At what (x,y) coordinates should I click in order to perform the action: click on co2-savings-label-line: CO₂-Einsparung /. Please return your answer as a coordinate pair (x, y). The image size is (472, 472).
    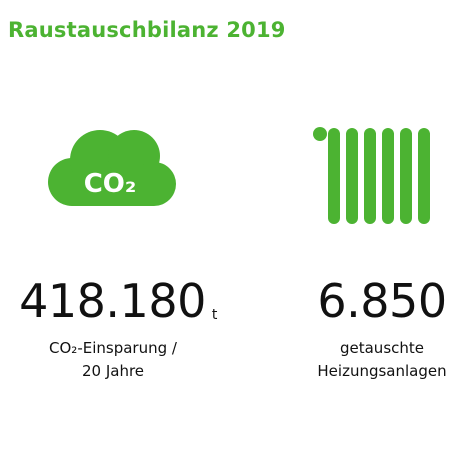
    Looking at the image, I should click on (113, 348).